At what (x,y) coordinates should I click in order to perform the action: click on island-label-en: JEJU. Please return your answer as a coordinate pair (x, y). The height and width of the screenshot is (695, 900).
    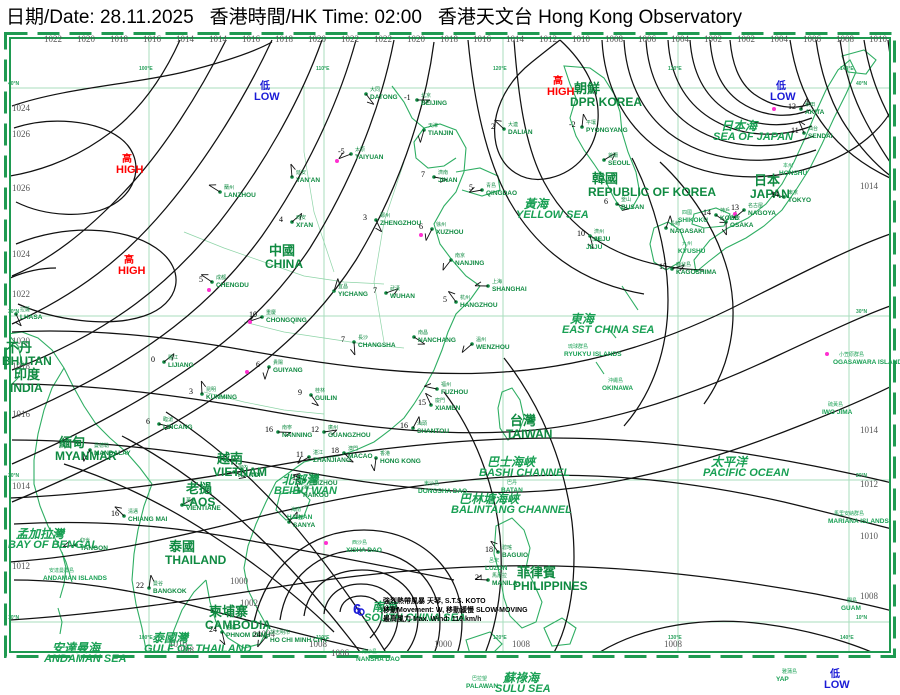
    Looking at the image, I should click on (594, 248).